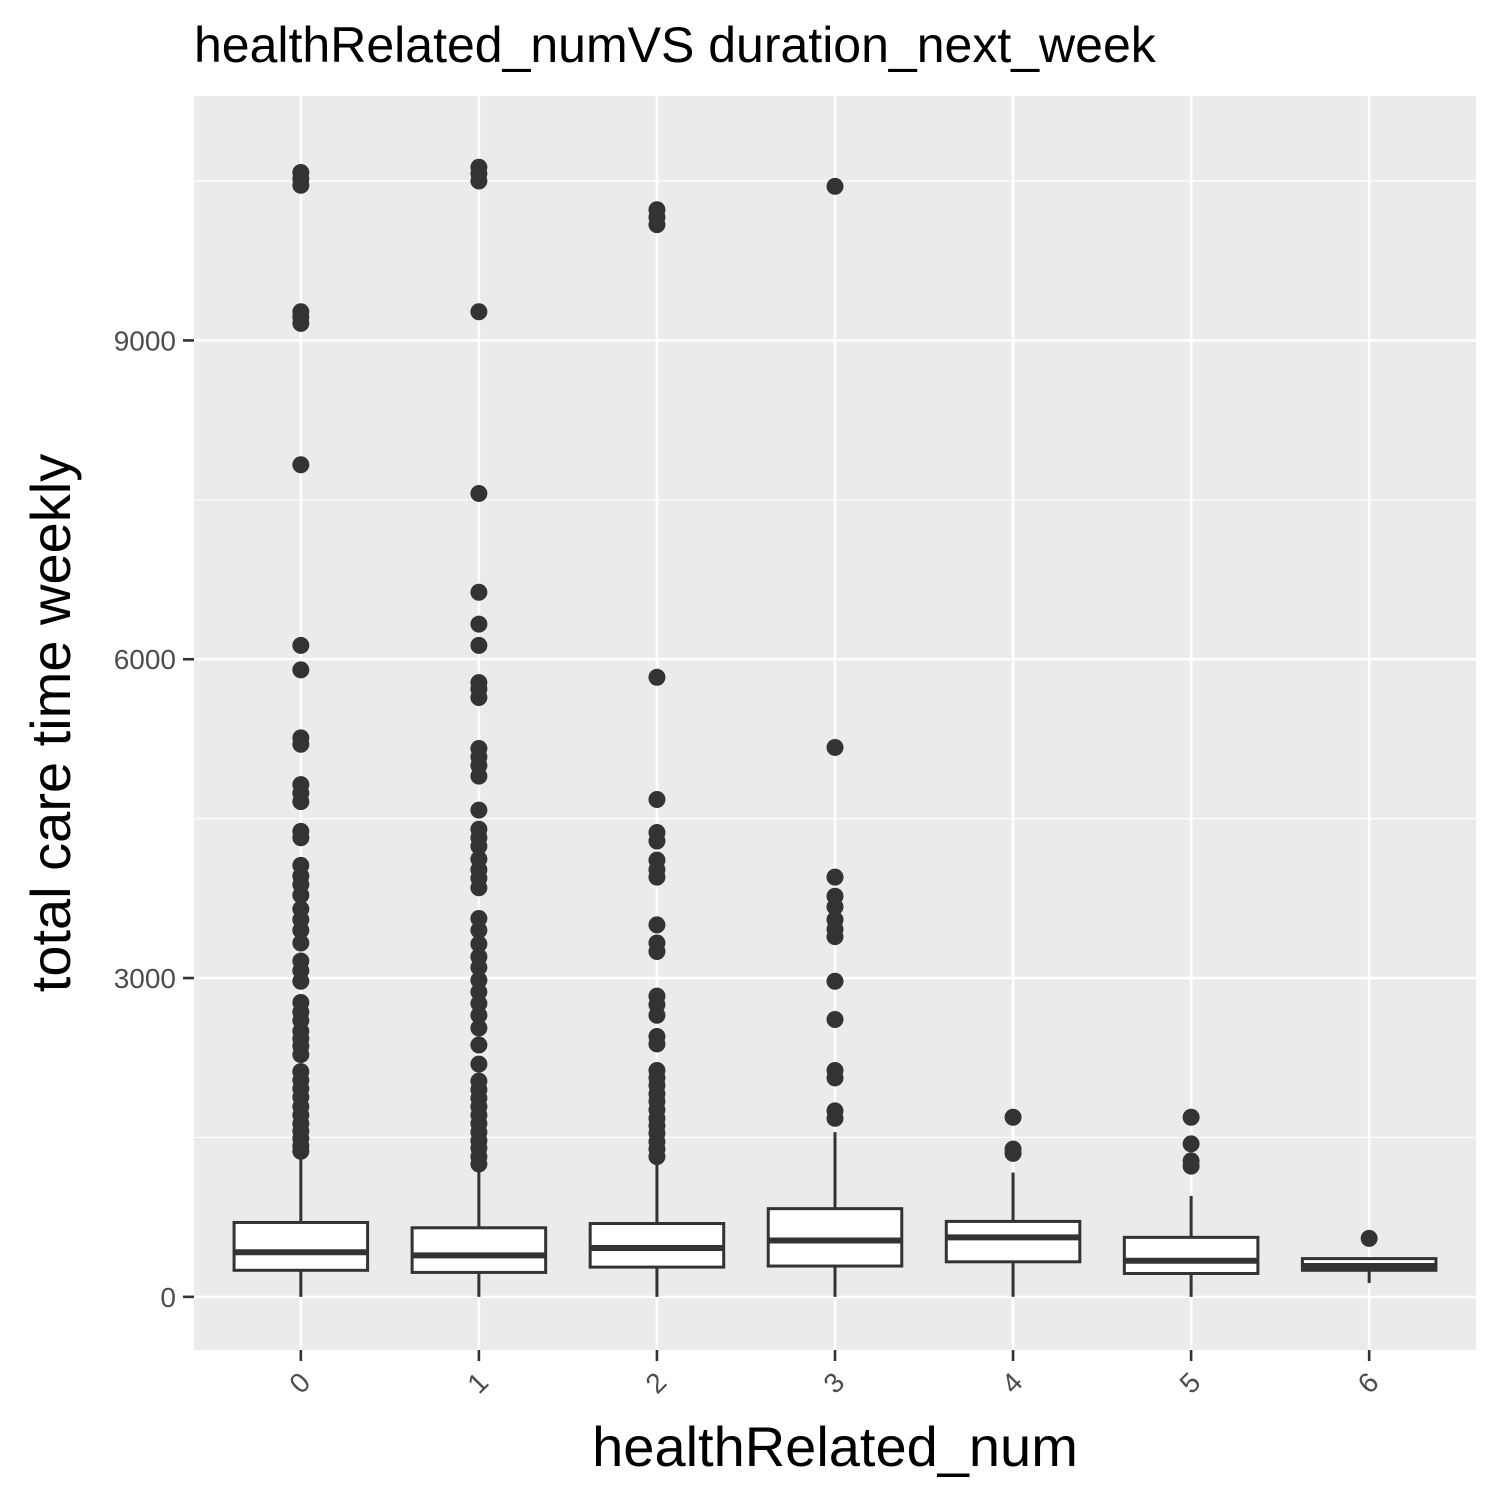  What do you see at coordinates (145, 978) in the screenshot?
I see `y-tick-label: 3000` at bounding box center [145, 978].